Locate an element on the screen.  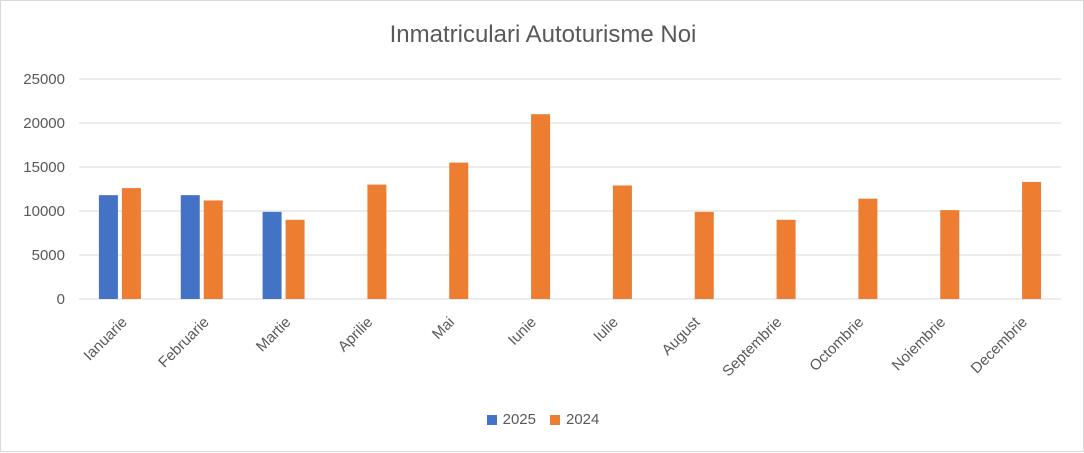
bar-2024-ianuarie is located at coordinates (131, 243).